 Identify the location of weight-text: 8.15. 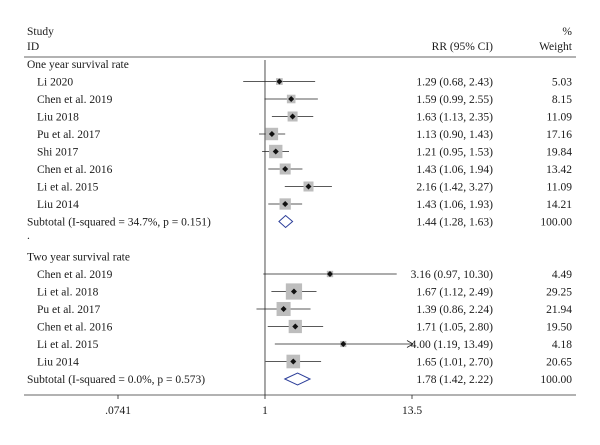
(562, 100).